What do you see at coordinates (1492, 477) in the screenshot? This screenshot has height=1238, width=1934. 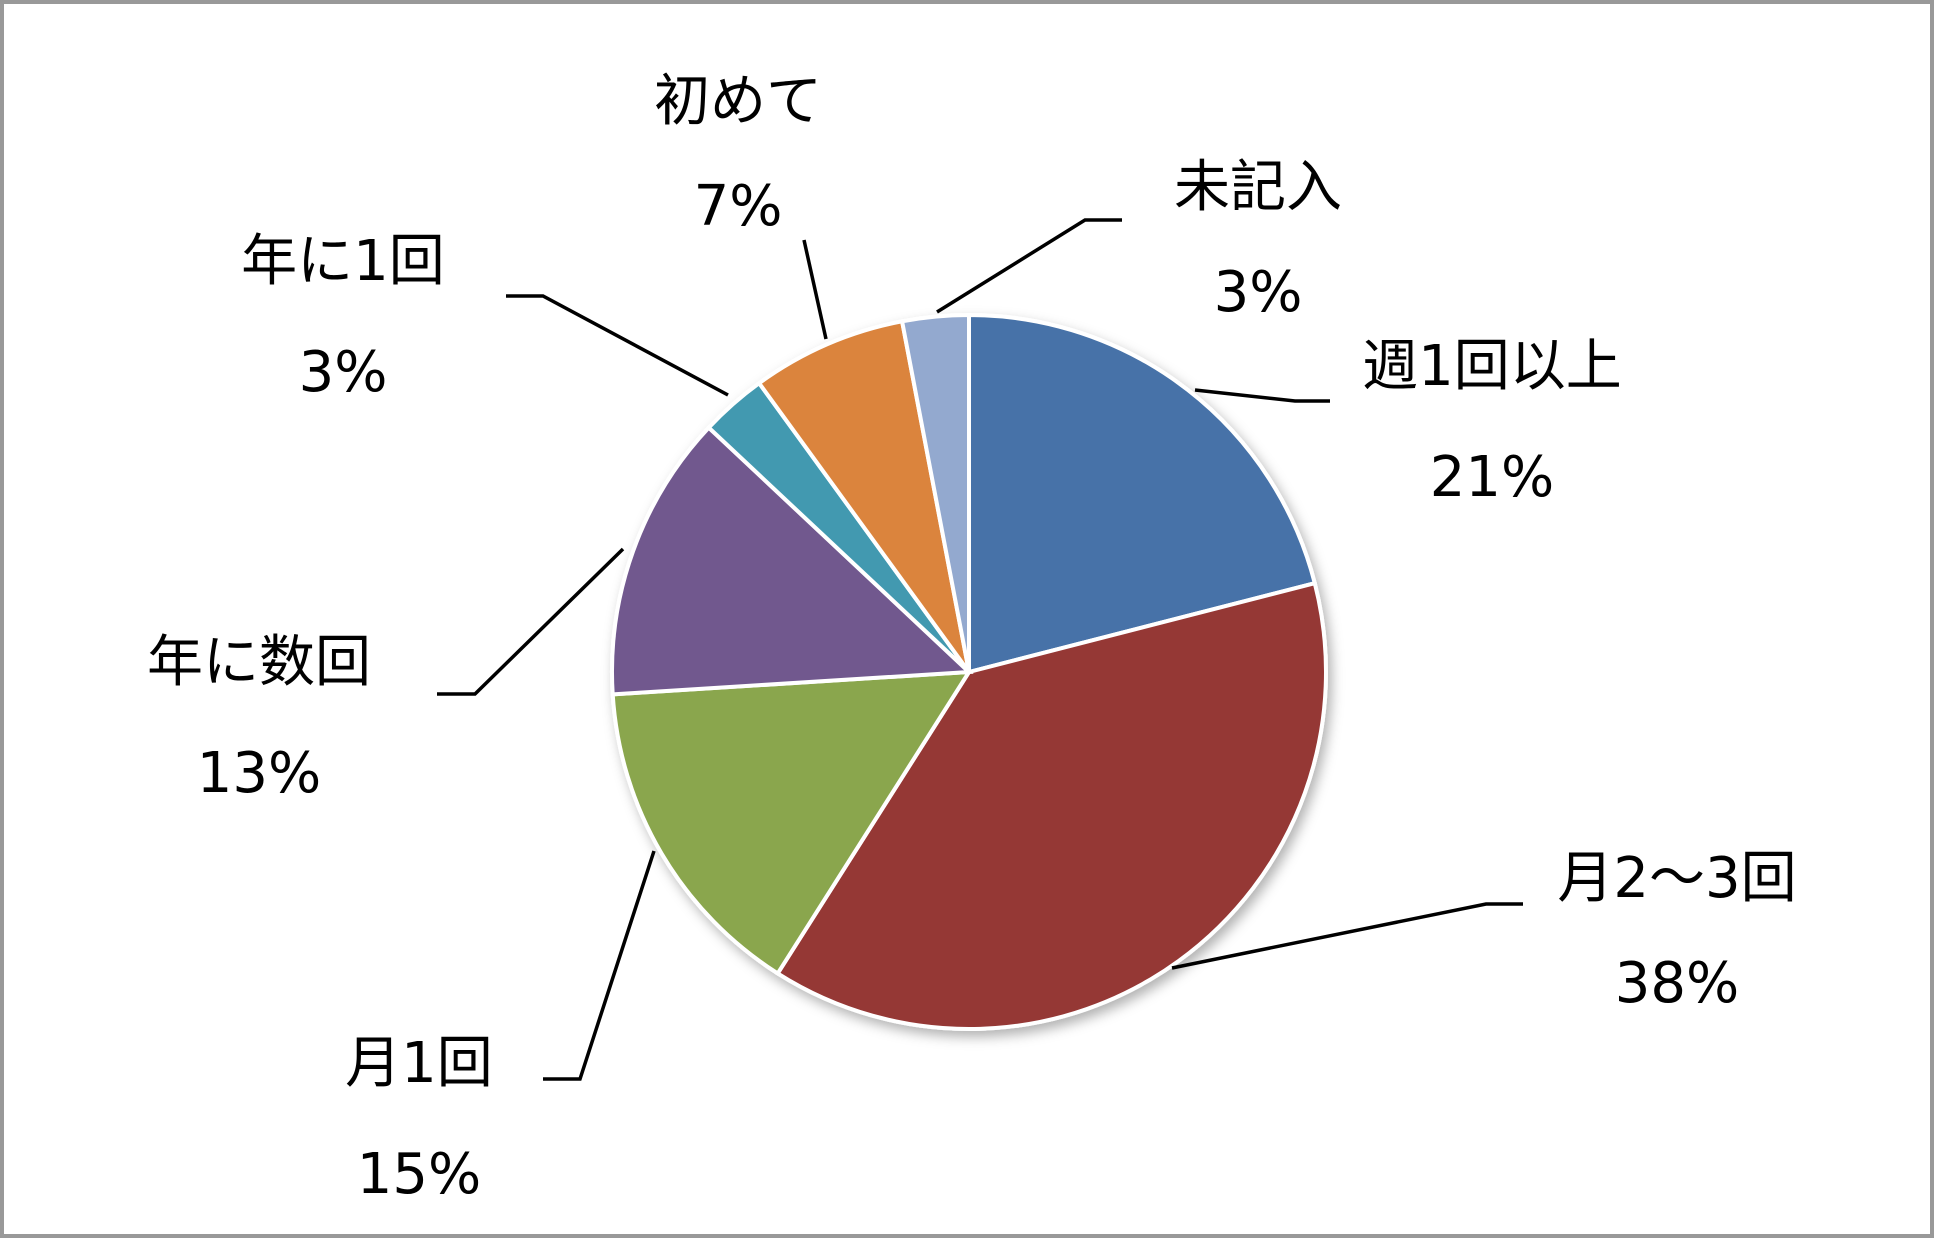 I see `value-label: 21%` at bounding box center [1492, 477].